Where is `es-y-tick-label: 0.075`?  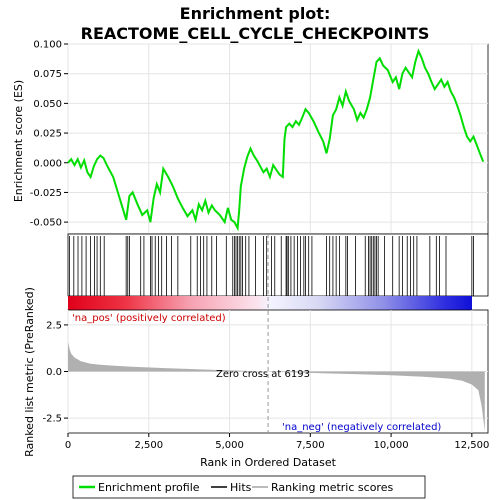
es-y-tick-label: 0.075 is located at coordinates (47, 74).